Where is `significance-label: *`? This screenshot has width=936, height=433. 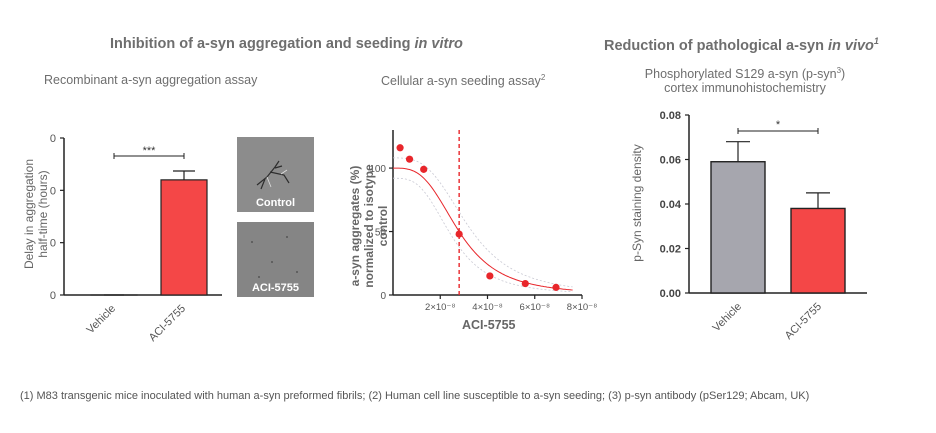 significance-label: * is located at coordinates (778, 125).